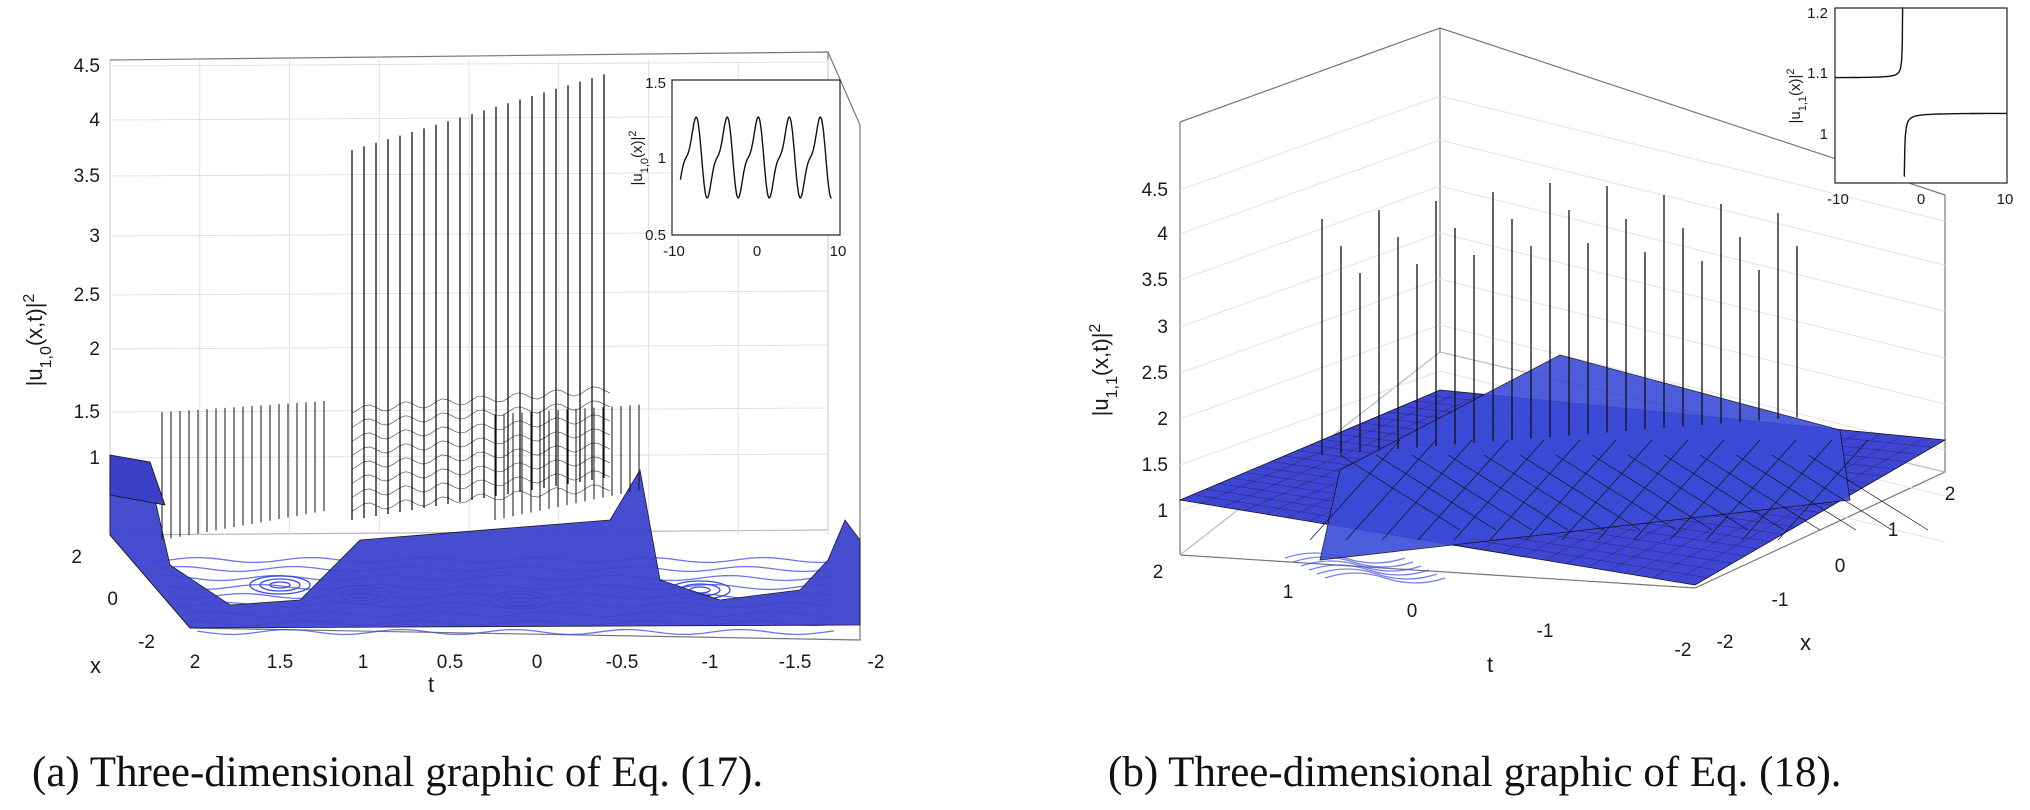  What do you see at coordinates (537, 662) in the screenshot?
I see `a-t-tick-0: 0` at bounding box center [537, 662].